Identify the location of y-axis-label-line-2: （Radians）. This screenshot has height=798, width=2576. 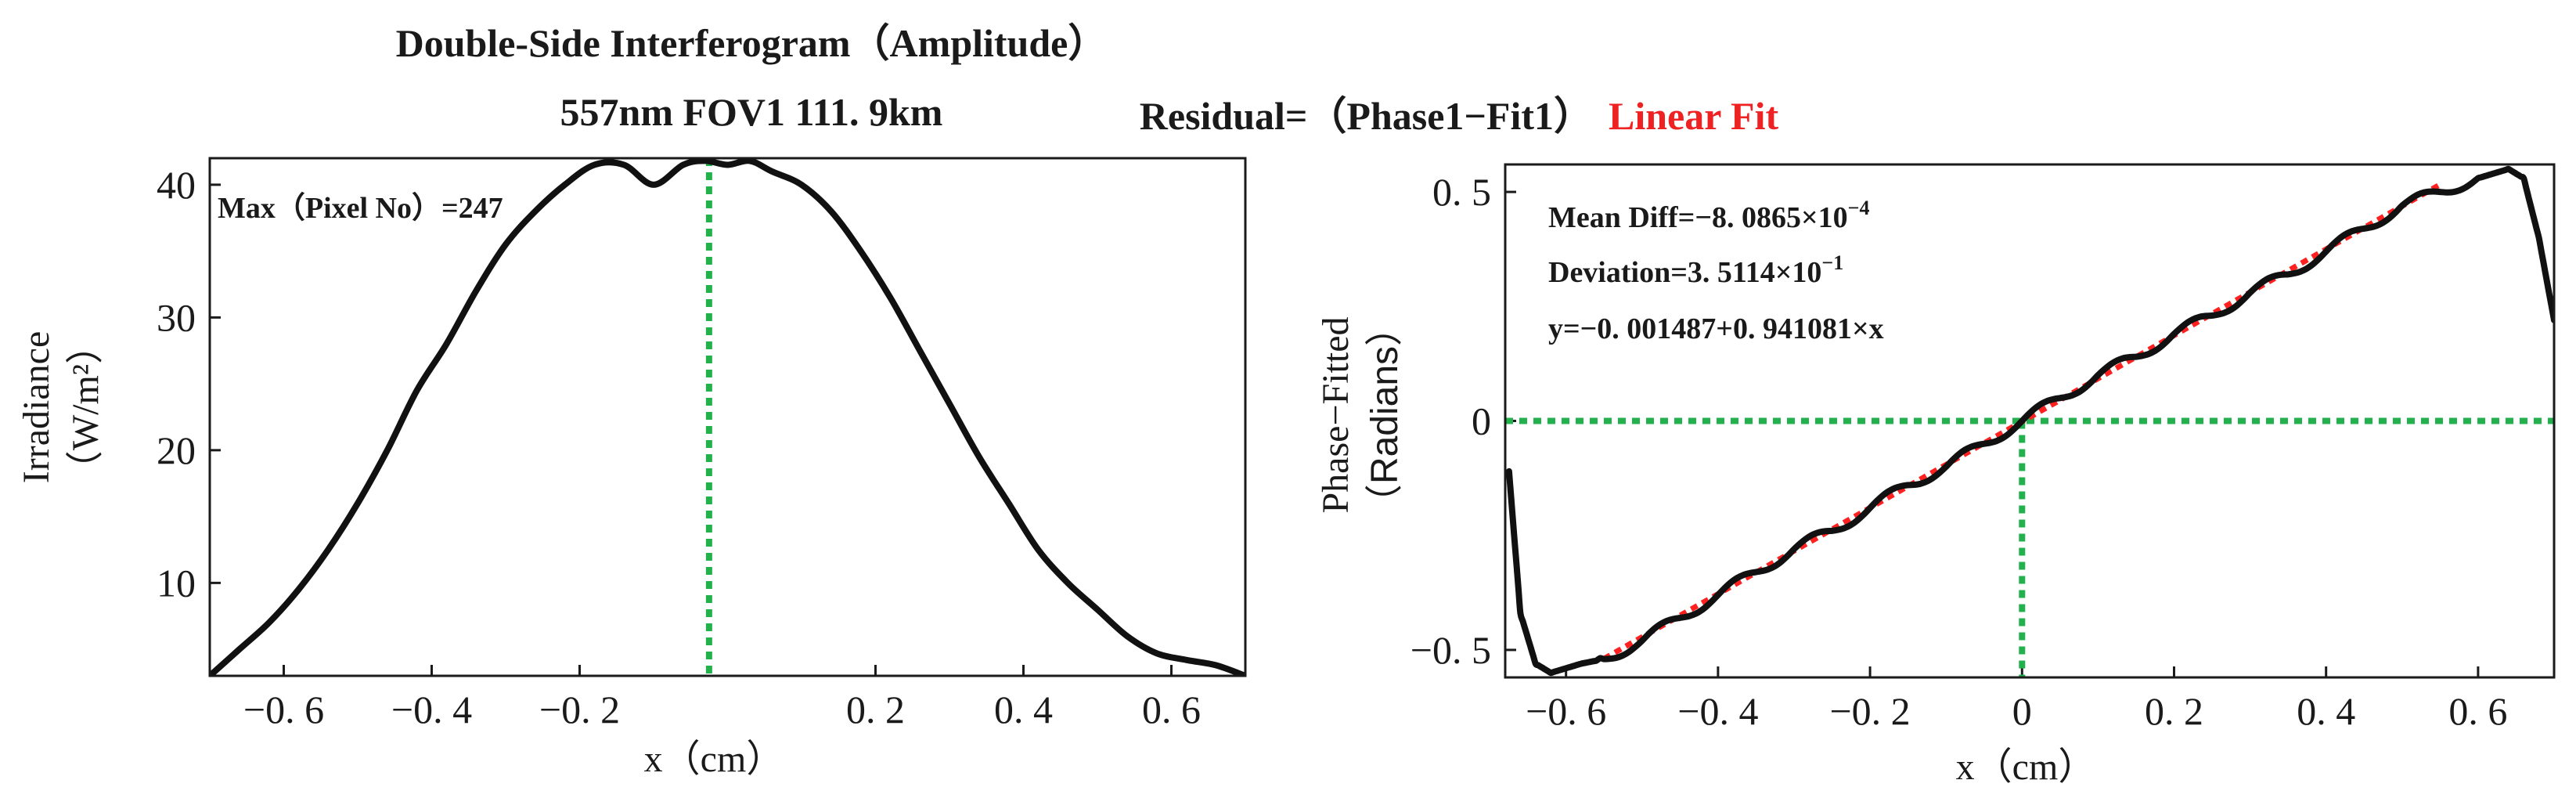
(1385, 415).